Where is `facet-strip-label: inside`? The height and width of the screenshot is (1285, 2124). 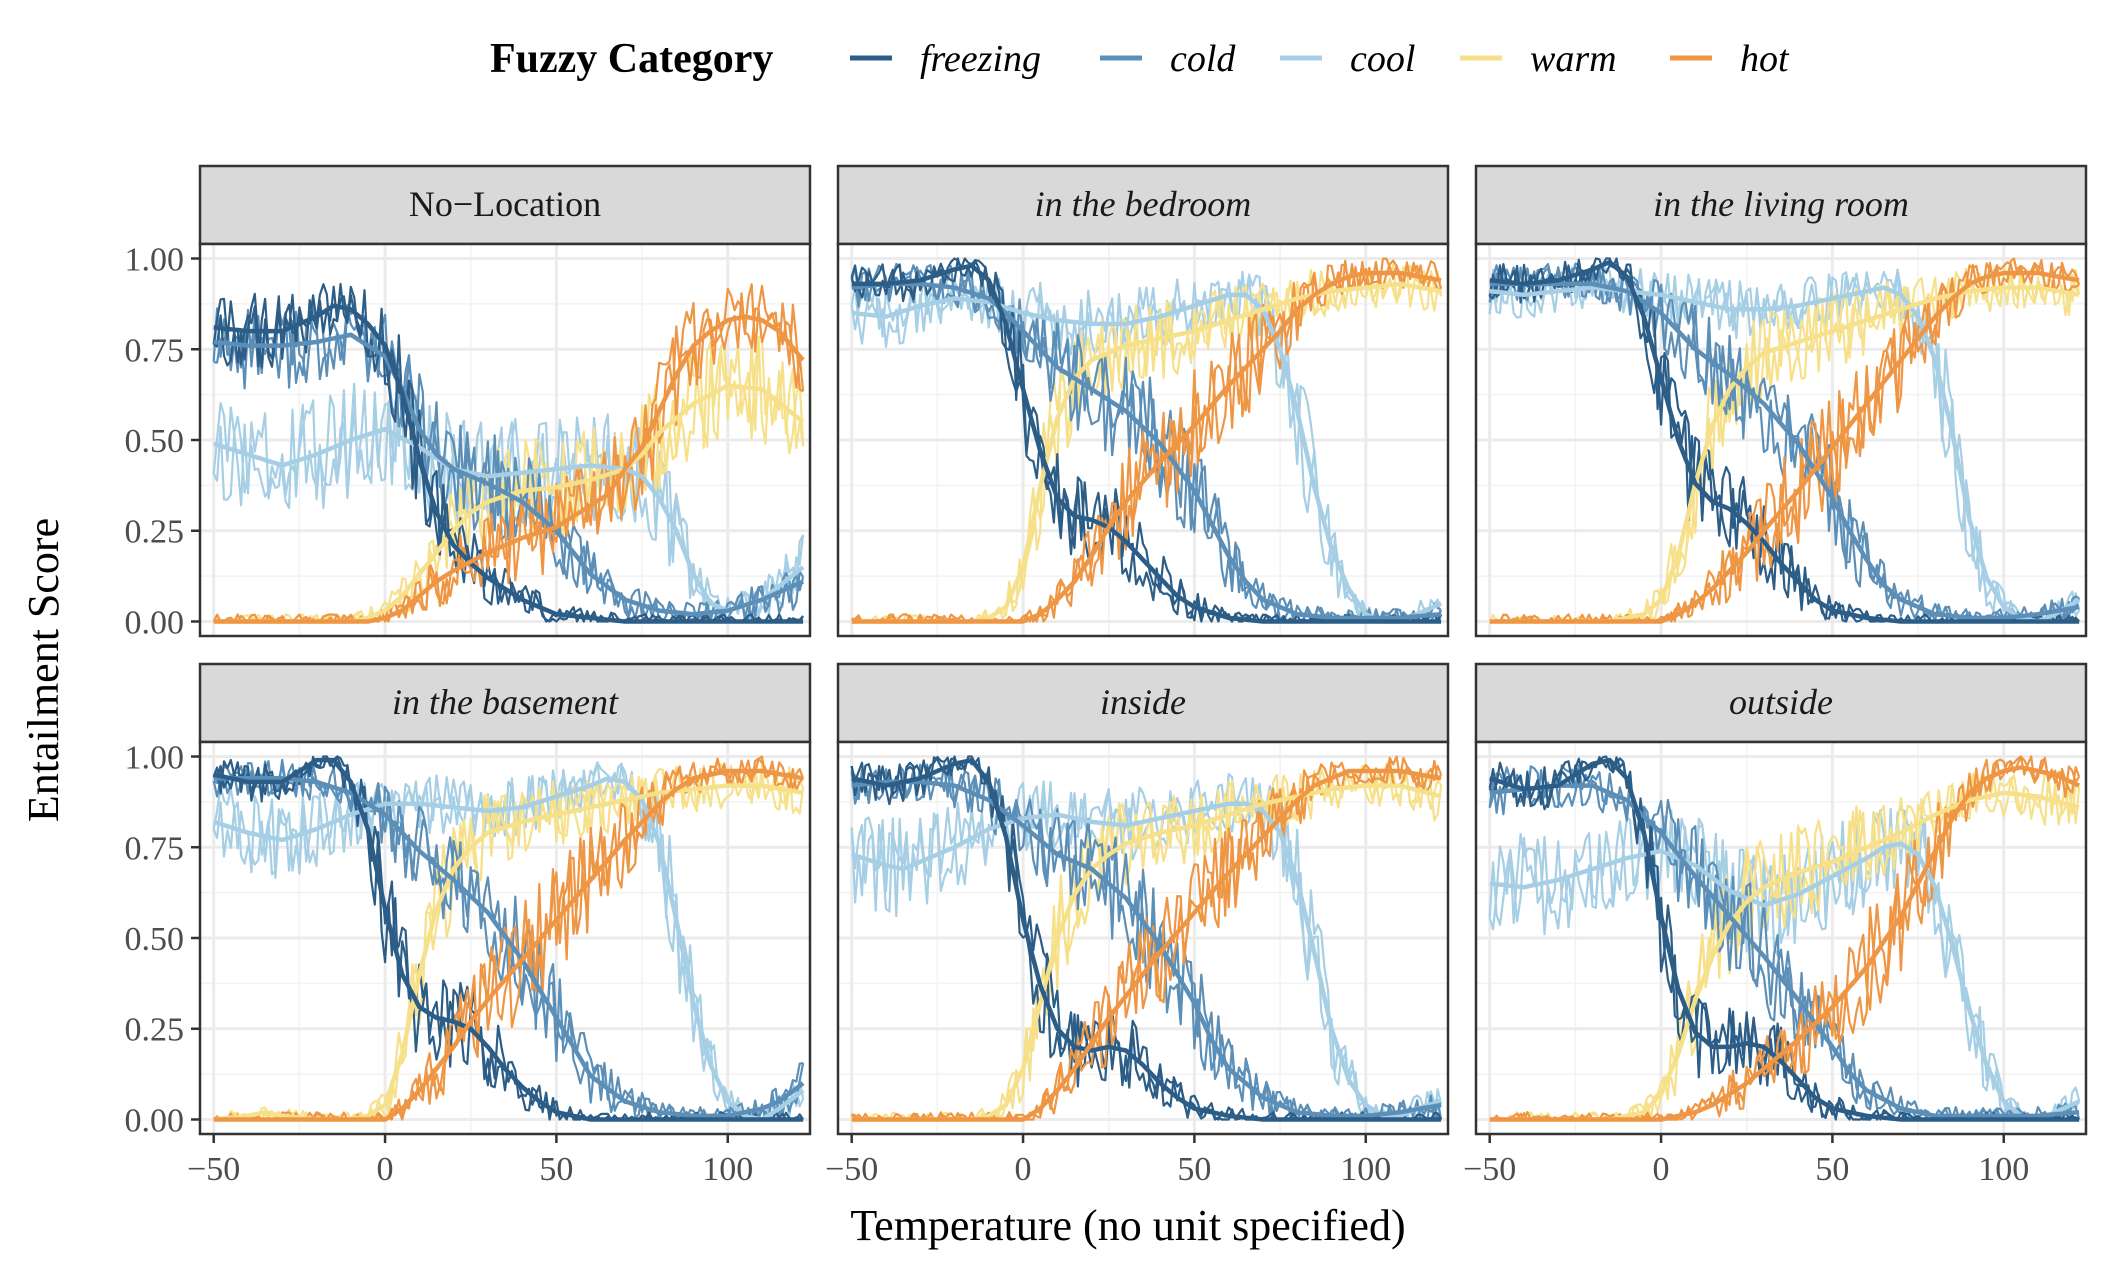
facet-strip-label: inside is located at coordinates (1143, 702).